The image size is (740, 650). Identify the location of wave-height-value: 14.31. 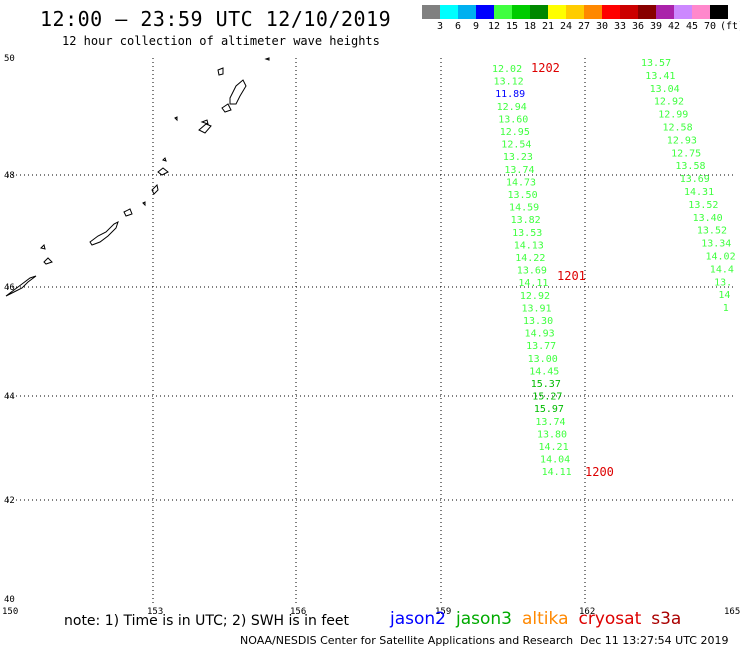
(699, 192).